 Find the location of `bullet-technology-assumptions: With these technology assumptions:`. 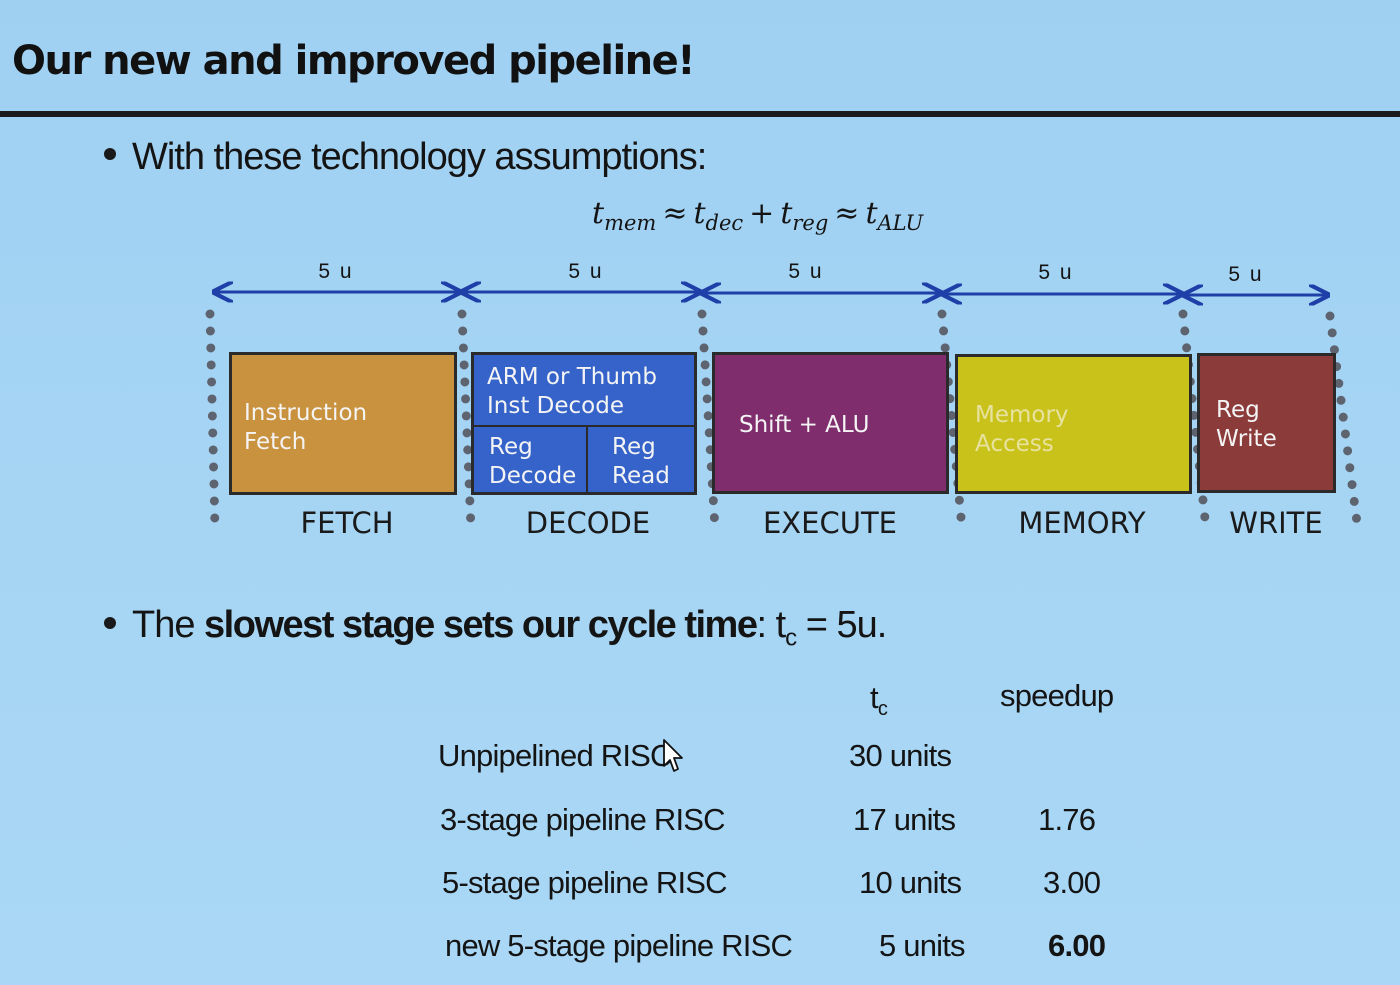

bullet-technology-assumptions: With these technology assumptions: is located at coordinates (419, 157).